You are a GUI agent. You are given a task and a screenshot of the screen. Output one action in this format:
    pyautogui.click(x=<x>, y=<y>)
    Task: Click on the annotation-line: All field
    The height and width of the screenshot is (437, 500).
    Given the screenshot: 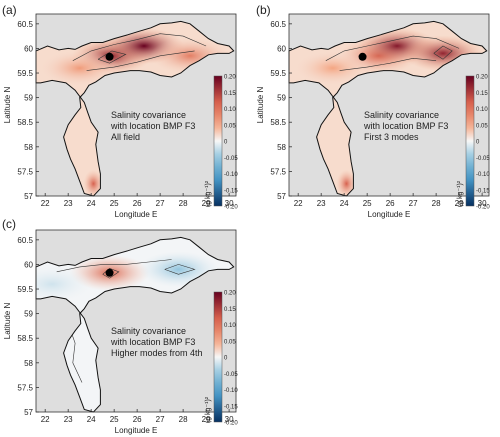 What is the action you would take?
    pyautogui.click(x=125, y=137)
    